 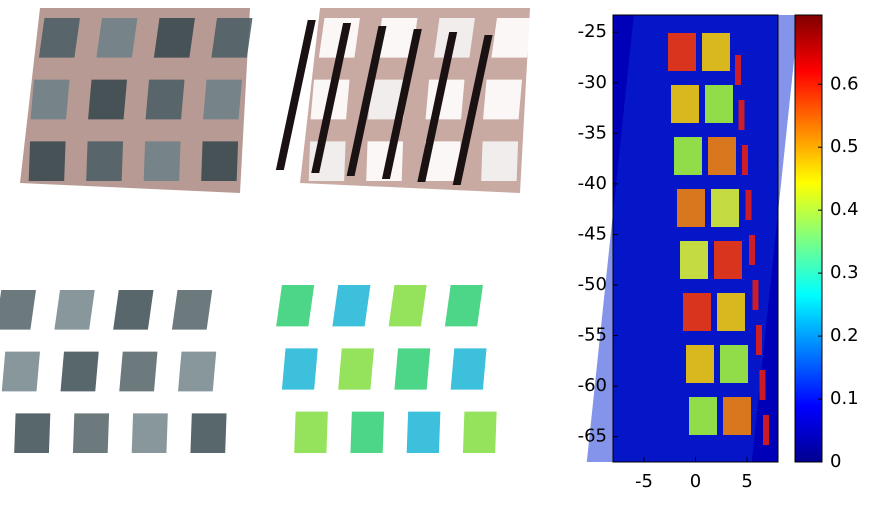 What do you see at coordinates (592, 31) in the screenshot?
I see `y-tick-label: -25` at bounding box center [592, 31].